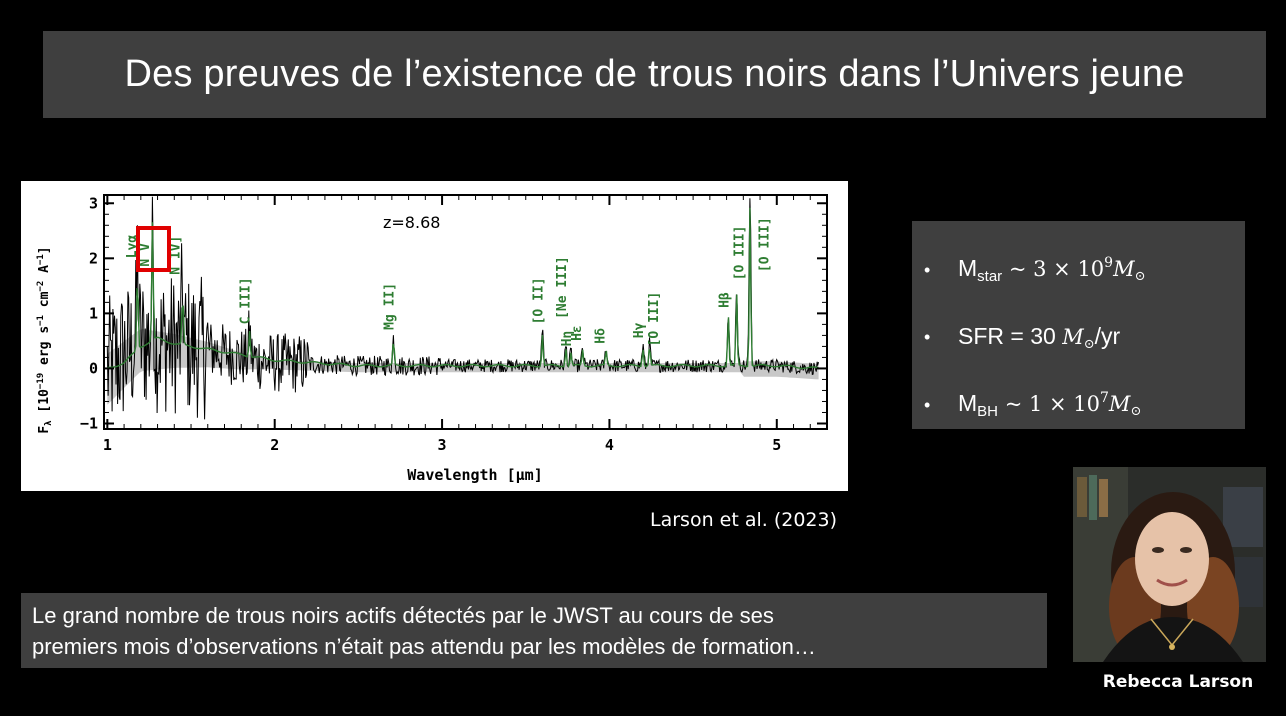 Image resolution: width=1286 pixels, height=716 pixels. I want to click on emission-line-label-text: [O II], so click(539, 300).